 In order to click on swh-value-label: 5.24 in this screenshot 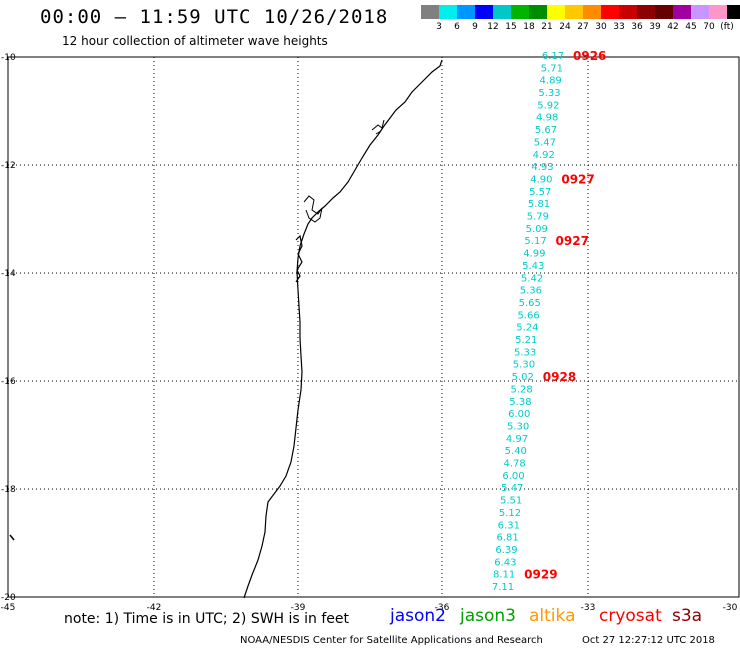, I will do `click(527, 328)`.